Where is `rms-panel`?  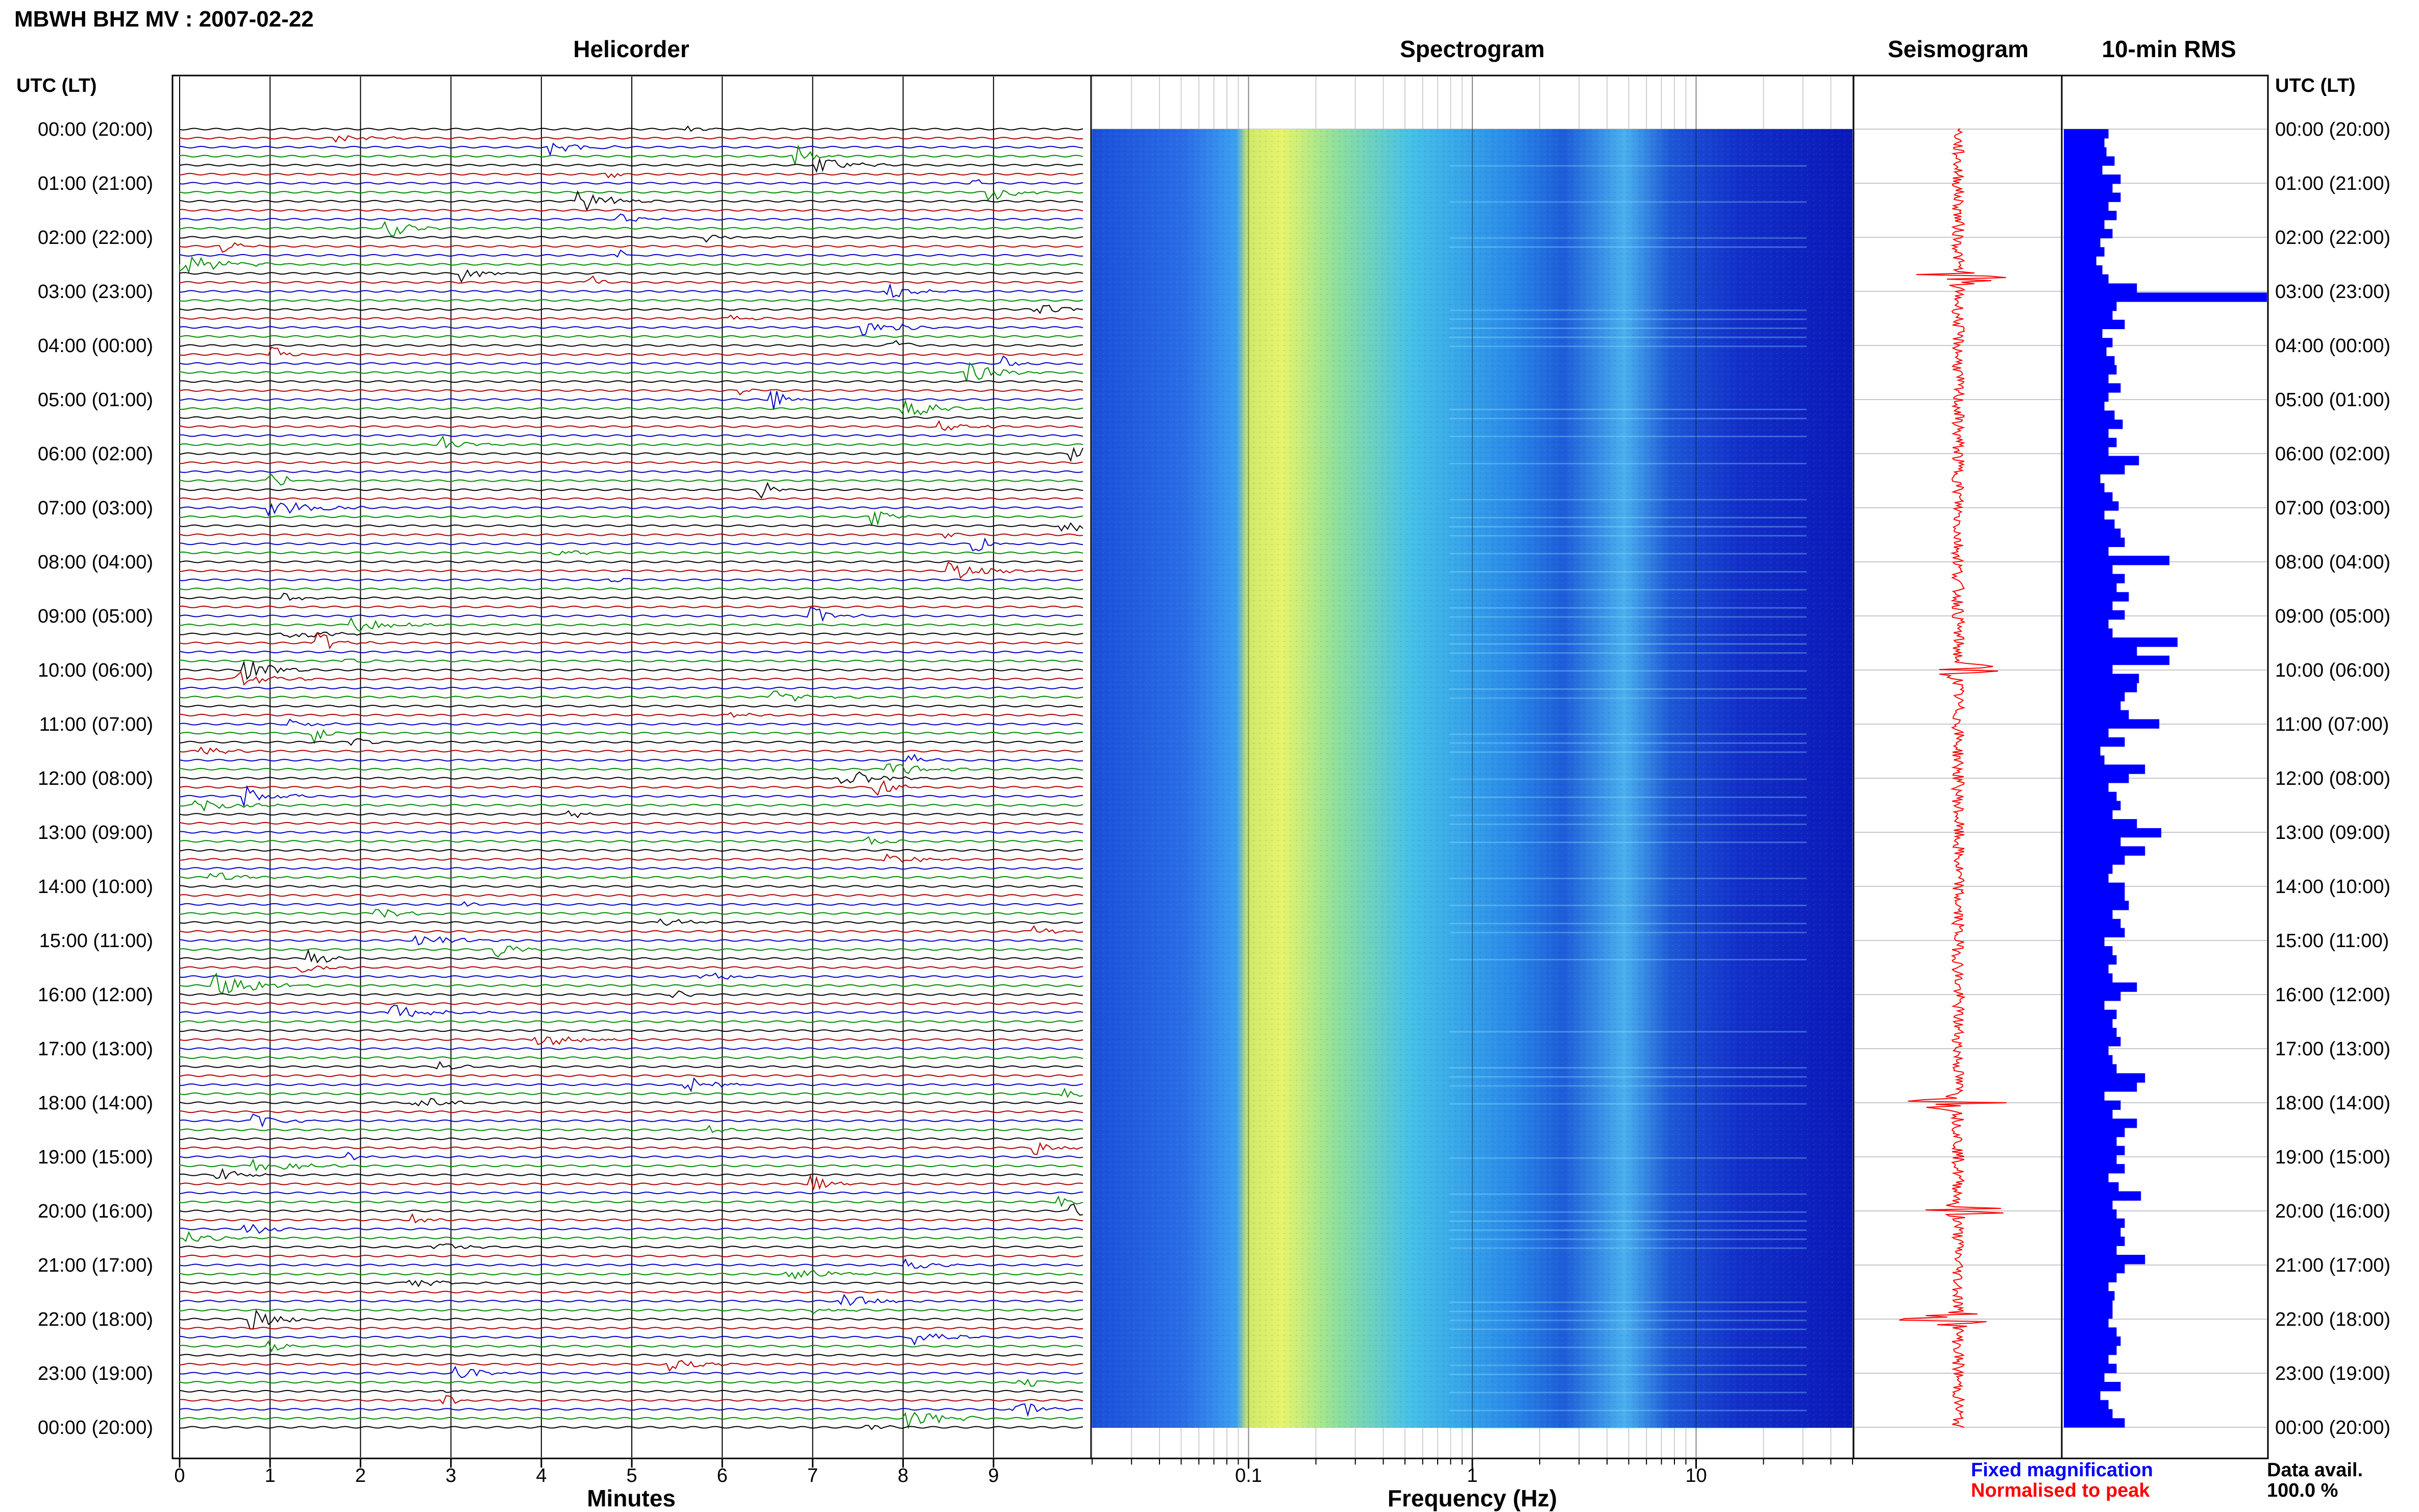
rms-panel is located at coordinates (2165, 767).